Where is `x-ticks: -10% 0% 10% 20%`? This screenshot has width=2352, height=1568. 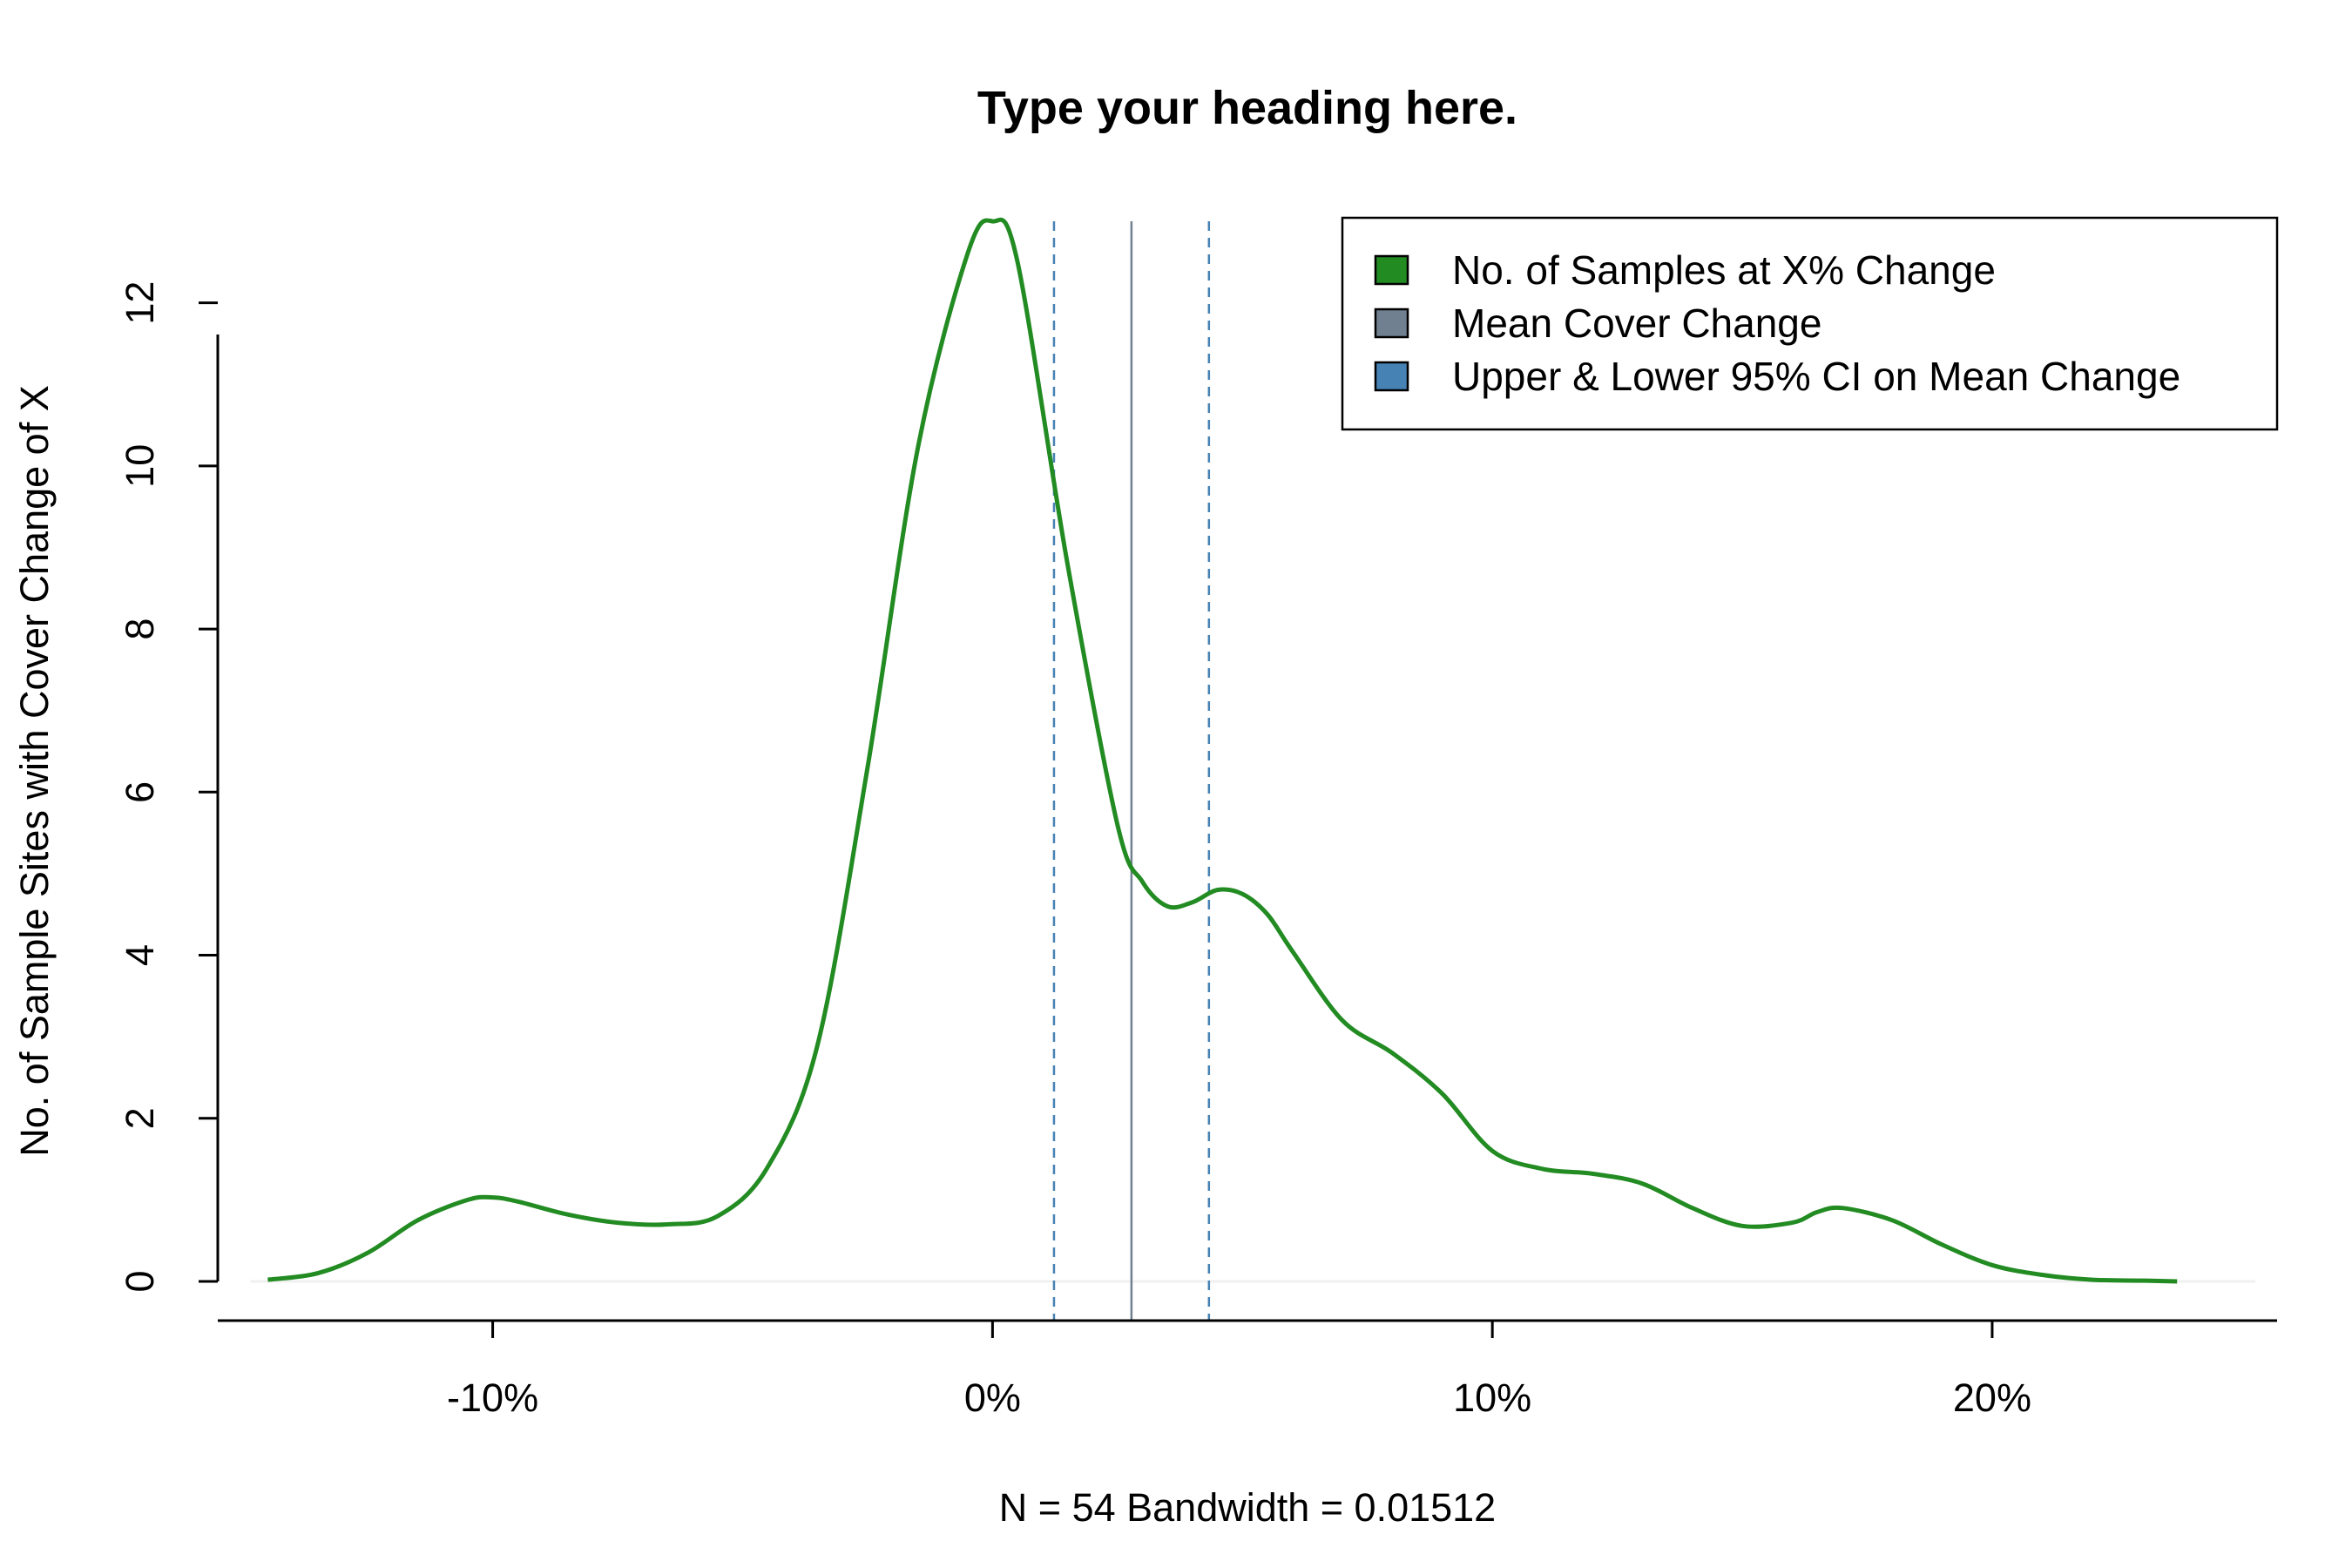
x-ticks: -10% 0% 10% 20% is located at coordinates (1239, 1370).